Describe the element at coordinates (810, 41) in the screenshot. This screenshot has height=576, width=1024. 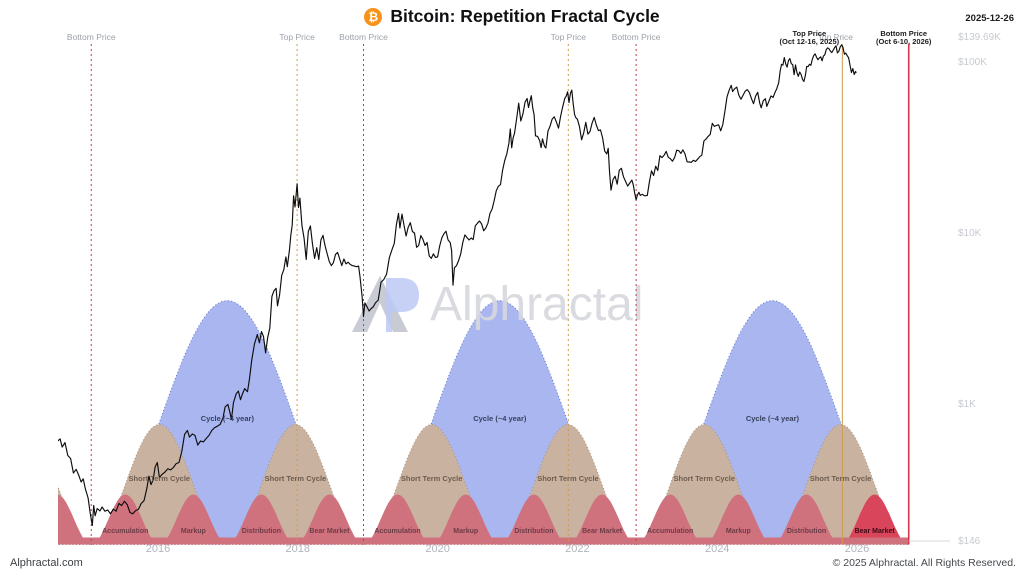
I see `top-price-annotation-date: (Oct 12-16, 2025)` at that location.